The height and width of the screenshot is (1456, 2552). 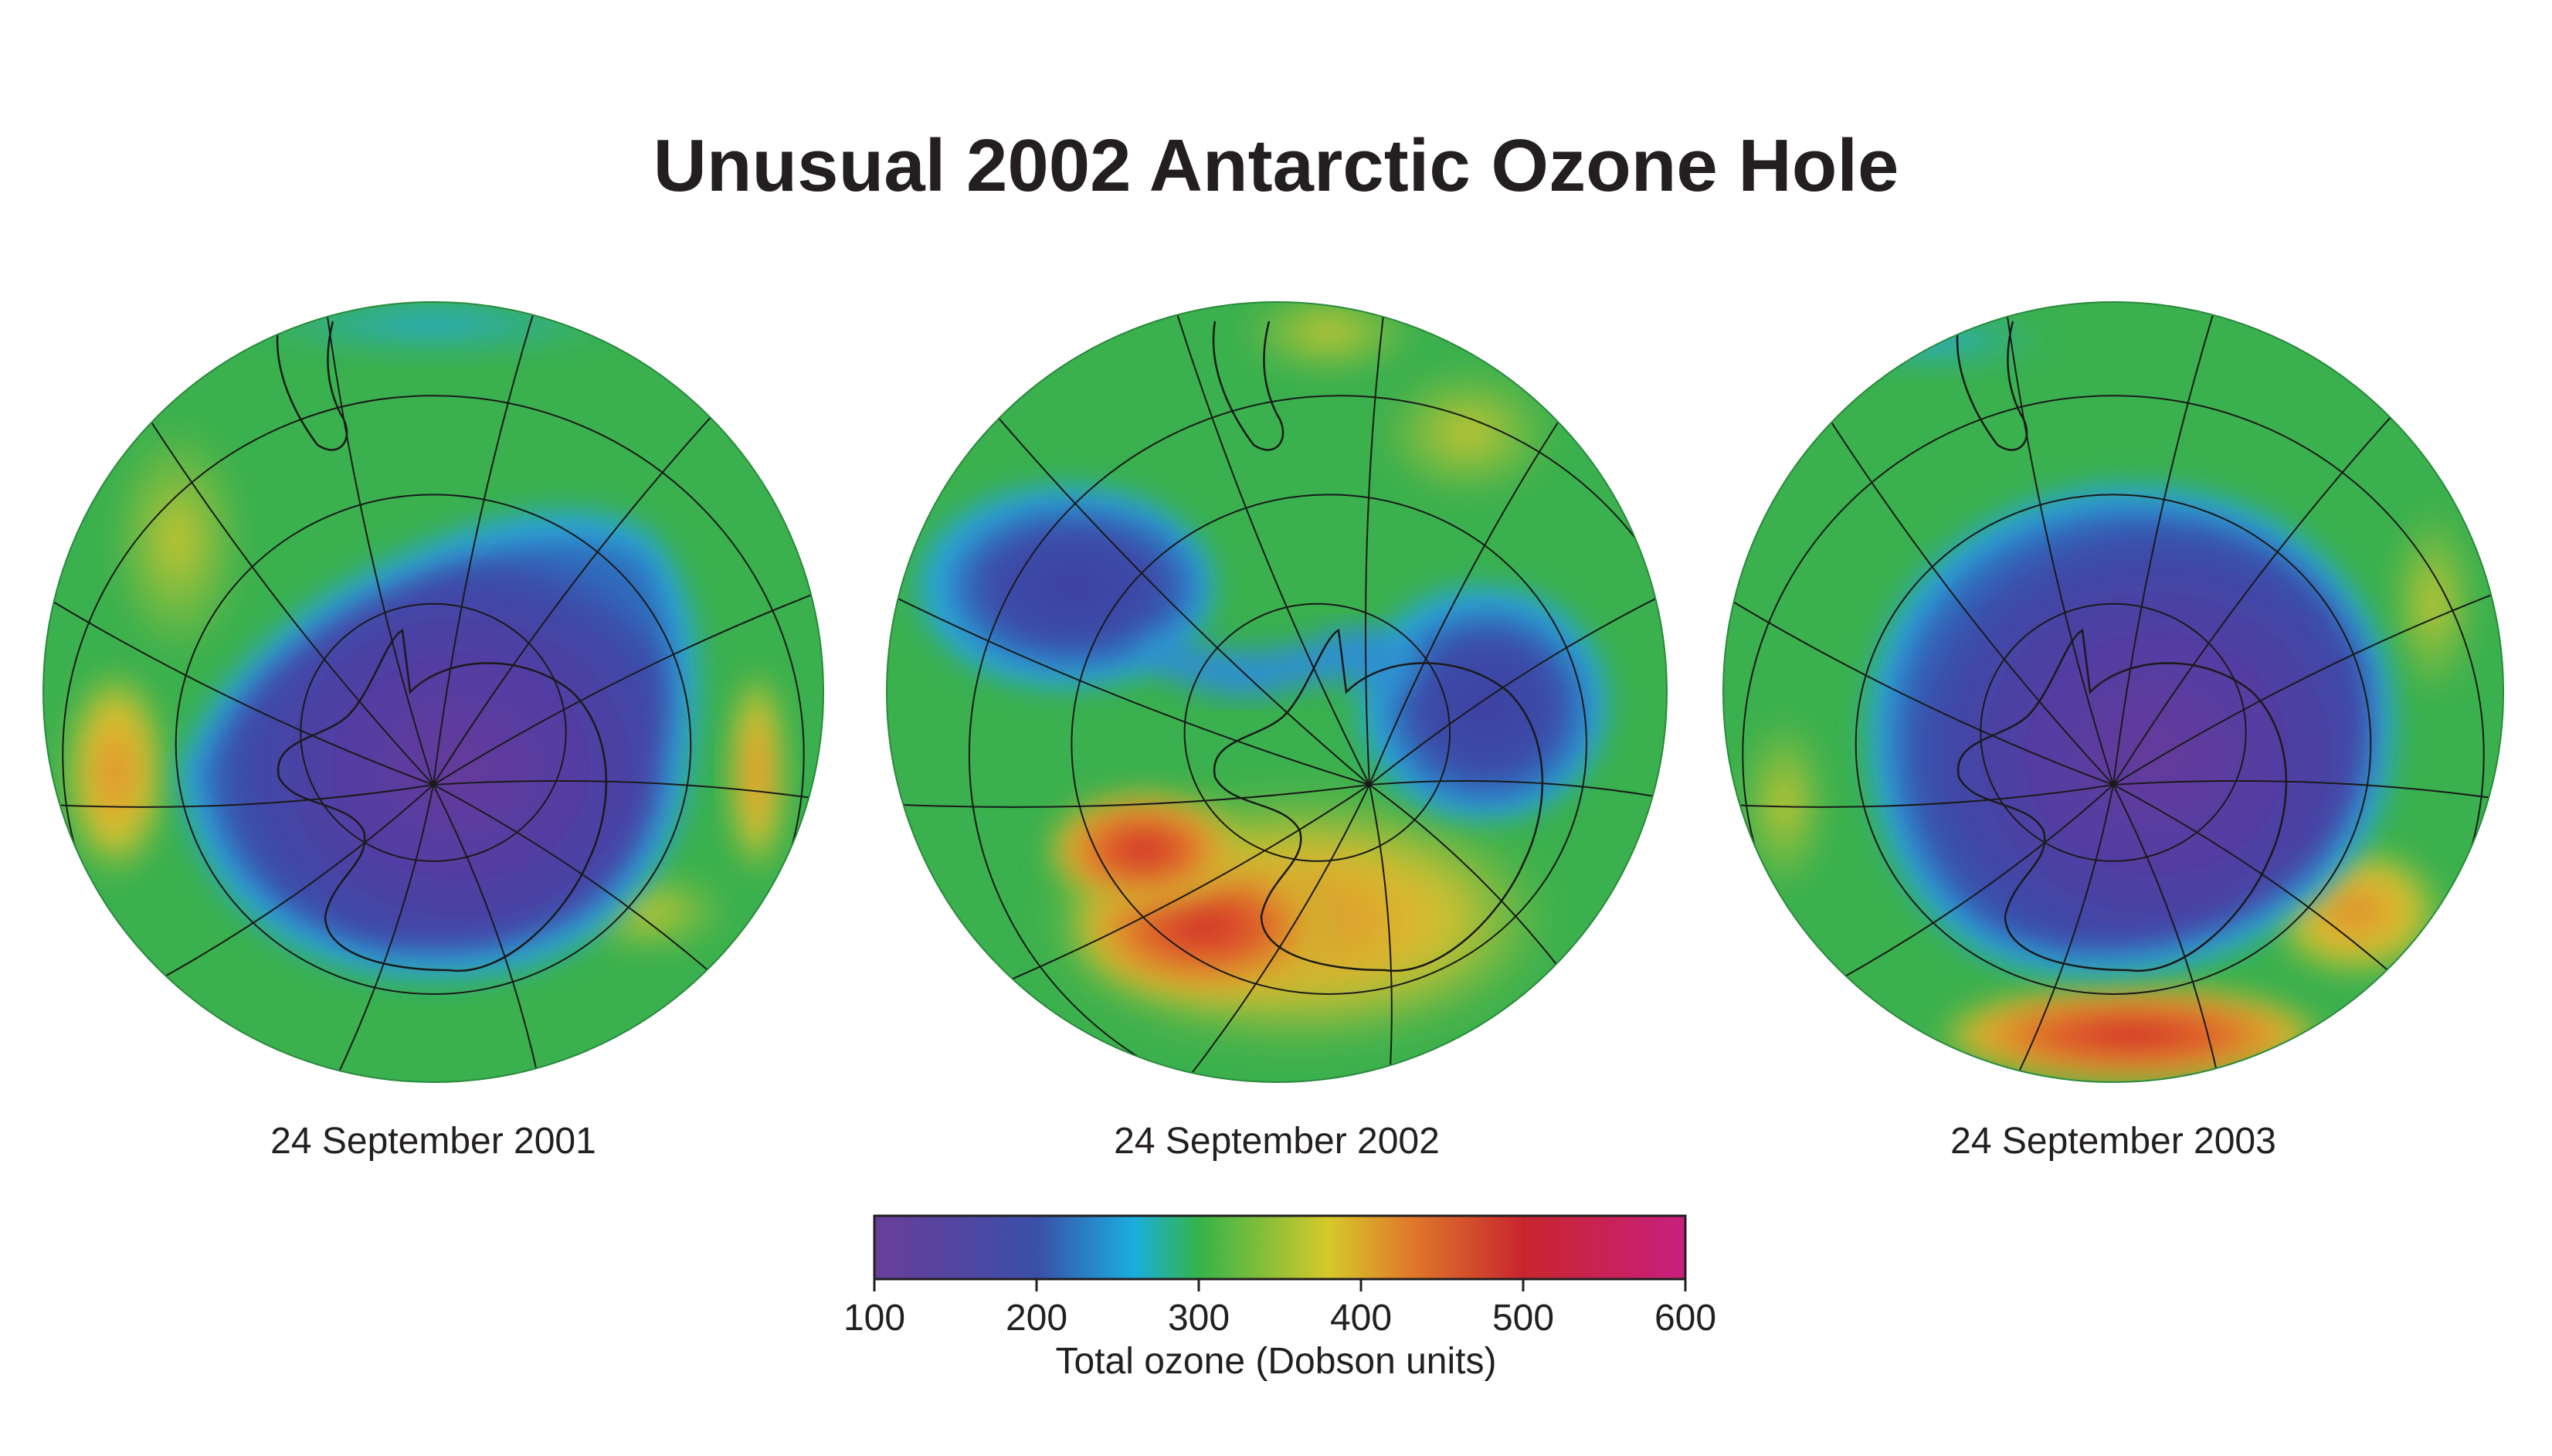 What do you see at coordinates (1685, 1319) in the screenshot?
I see `colorbar-tick-label: 600` at bounding box center [1685, 1319].